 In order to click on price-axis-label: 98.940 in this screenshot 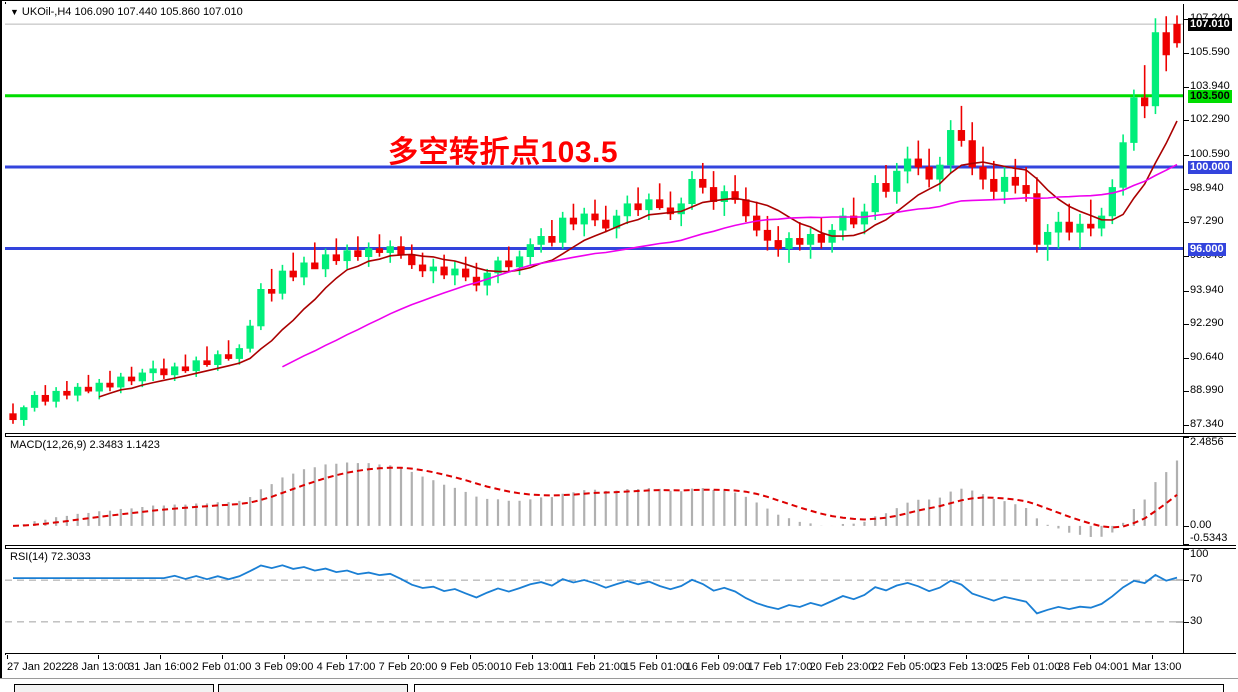, I will do `click(1207, 187)`.